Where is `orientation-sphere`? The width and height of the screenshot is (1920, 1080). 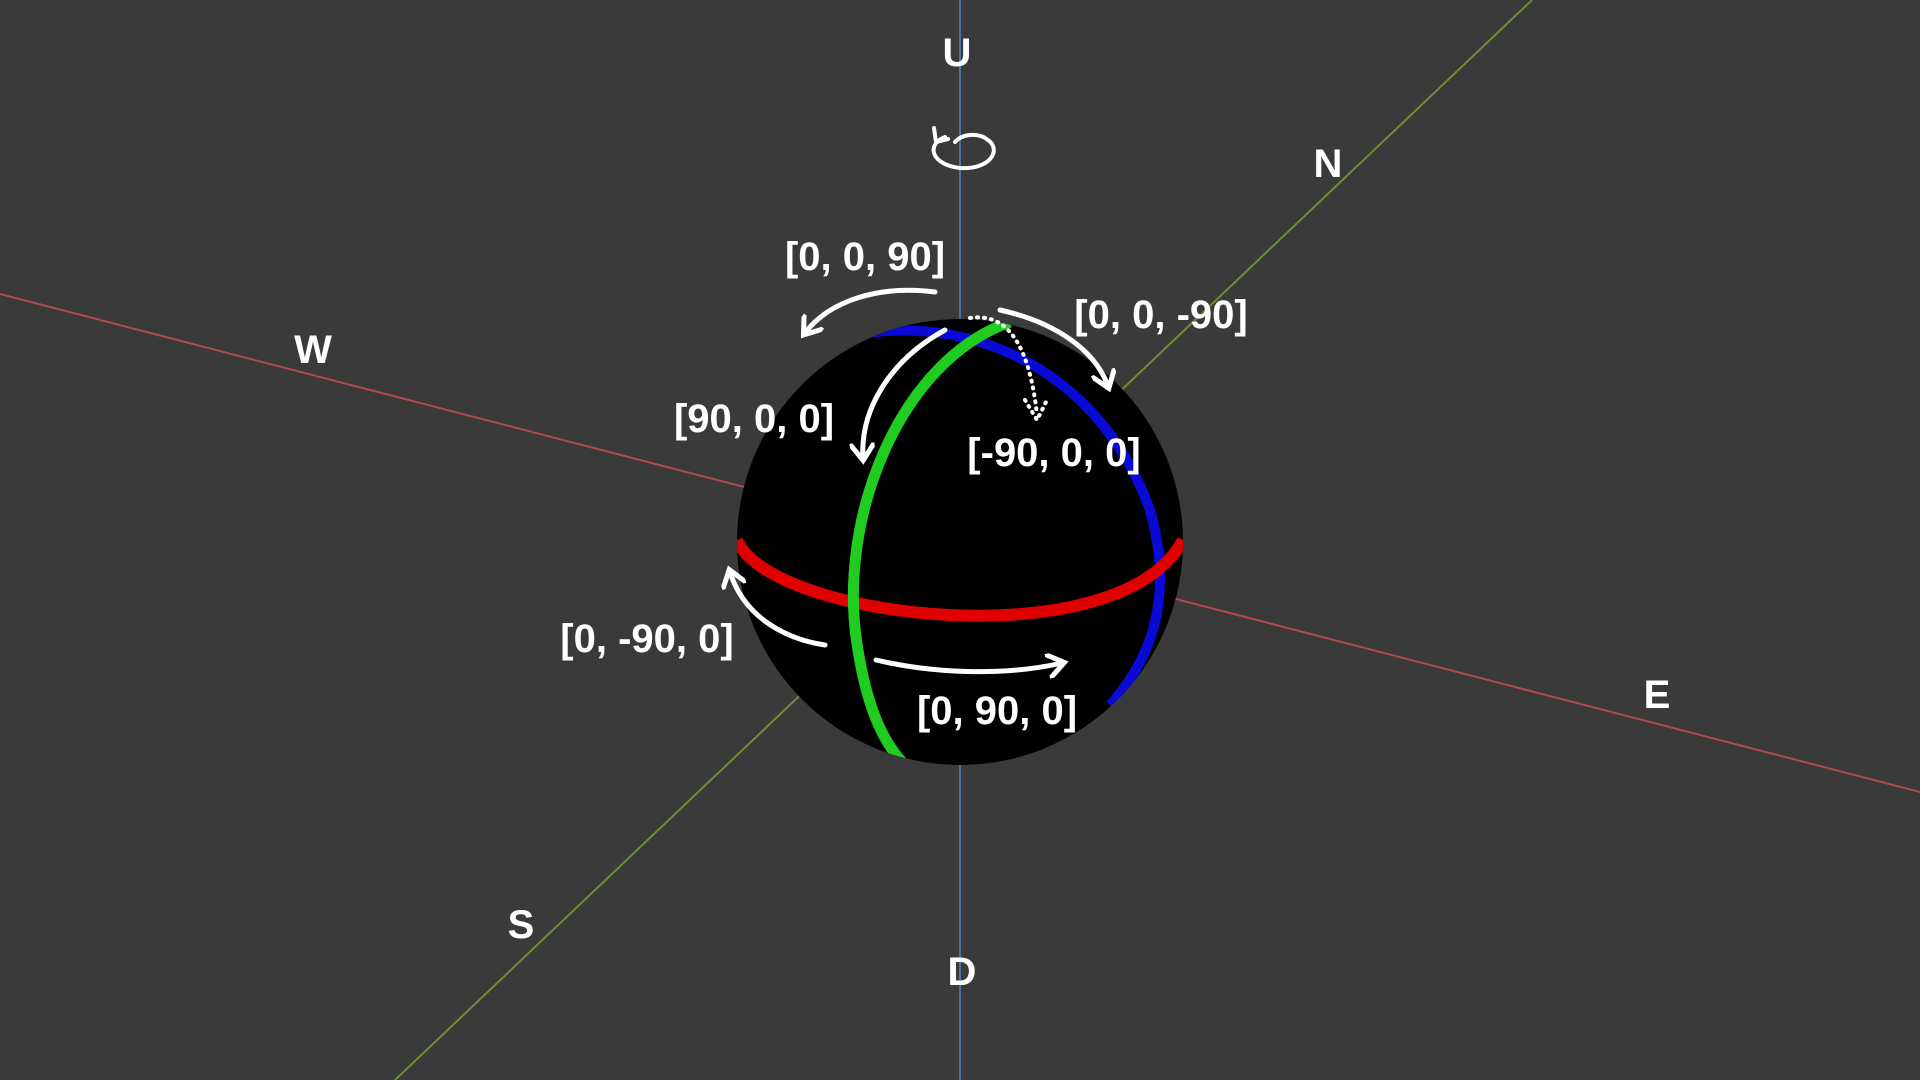 orientation-sphere is located at coordinates (960, 542).